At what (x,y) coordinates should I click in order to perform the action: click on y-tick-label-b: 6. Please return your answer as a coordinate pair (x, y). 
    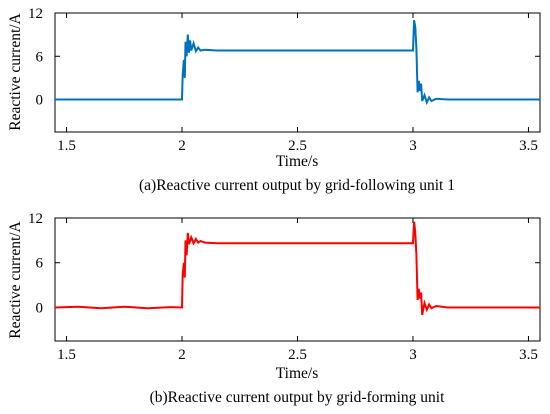
    Looking at the image, I should click on (40, 264).